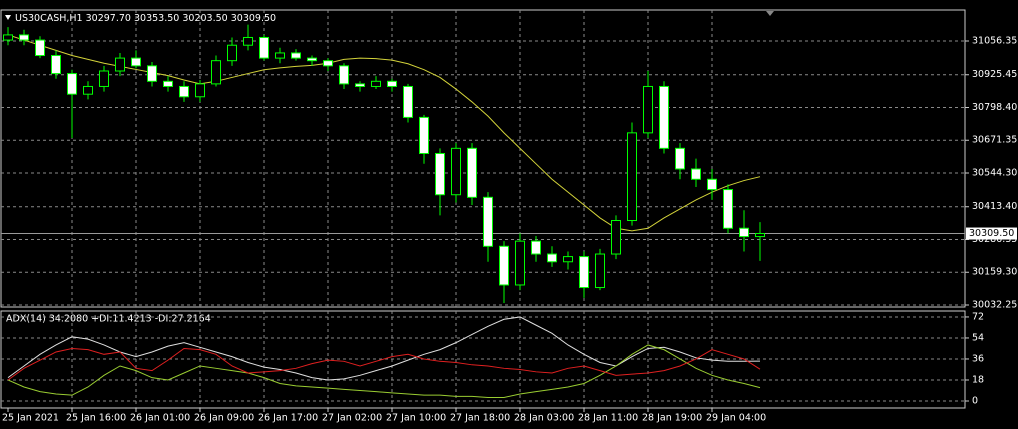 The image size is (1018, 429). What do you see at coordinates (994, 107) in the screenshot?
I see `y-tick-label: 30798.40` at bounding box center [994, 107].